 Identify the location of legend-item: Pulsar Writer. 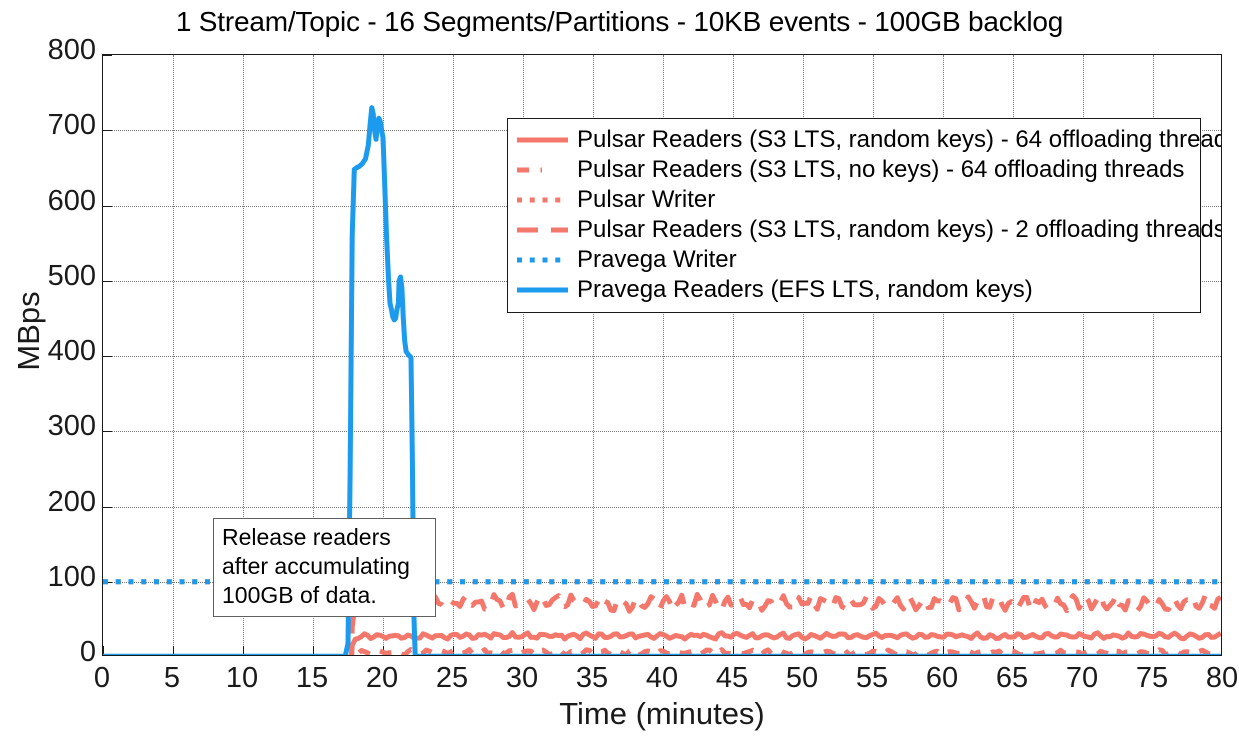
(854, 200).